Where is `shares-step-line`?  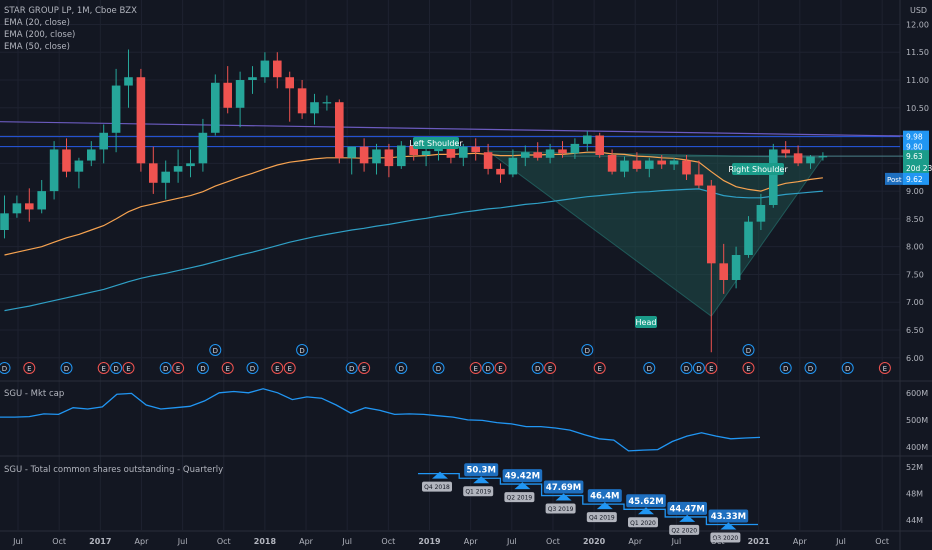
shares-step-line is located at coordinates (588, 499).